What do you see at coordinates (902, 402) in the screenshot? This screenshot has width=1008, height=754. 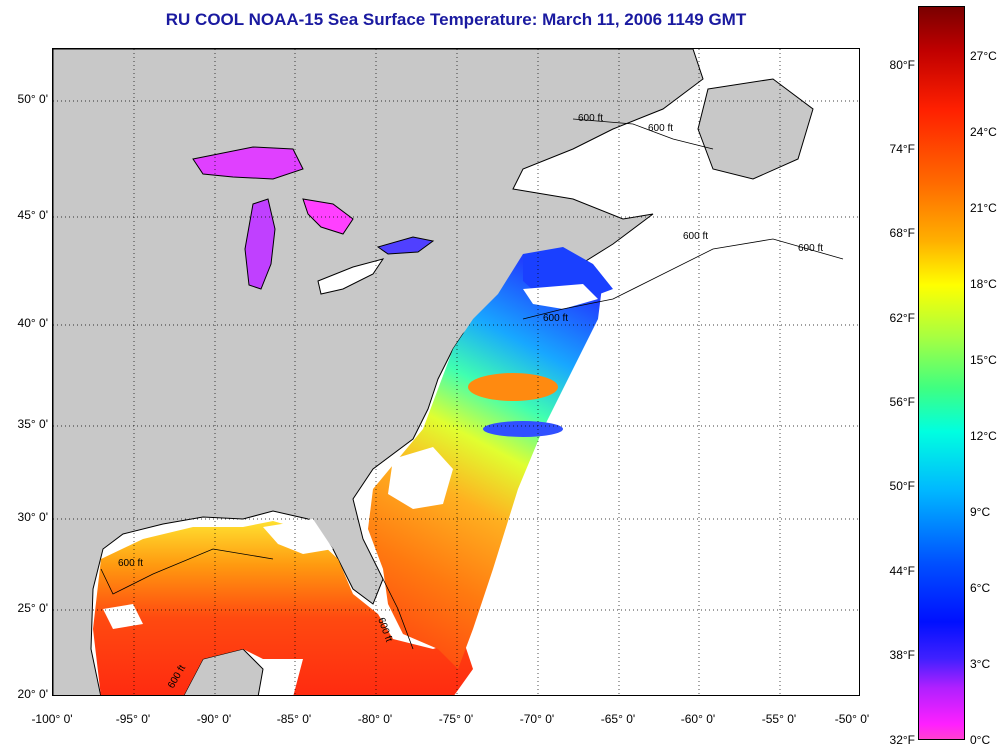 I see `colorbar-fahrenheit-label: 56°F` at bounding box center [902, 402].